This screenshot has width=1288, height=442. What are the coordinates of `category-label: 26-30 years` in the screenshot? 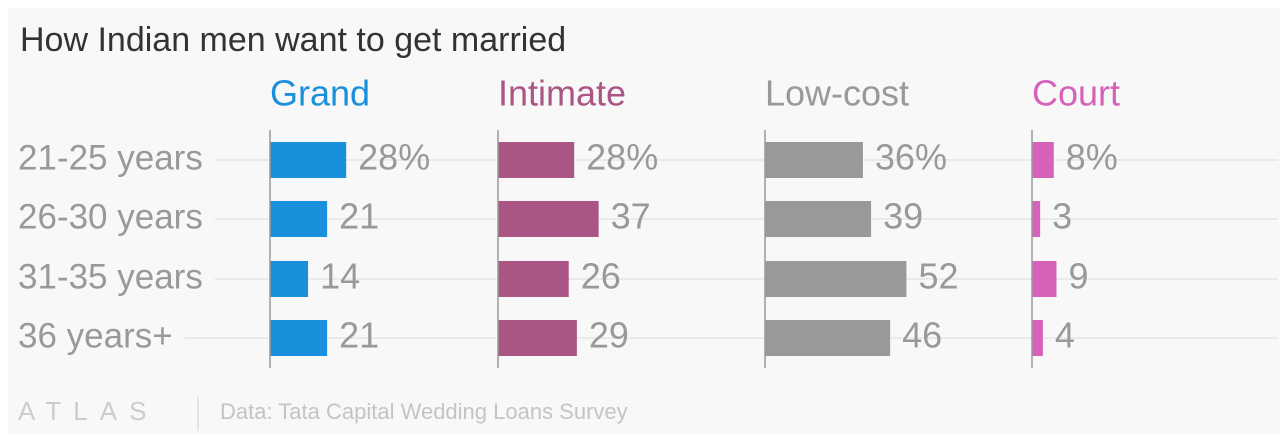 It's located at (110, 216).